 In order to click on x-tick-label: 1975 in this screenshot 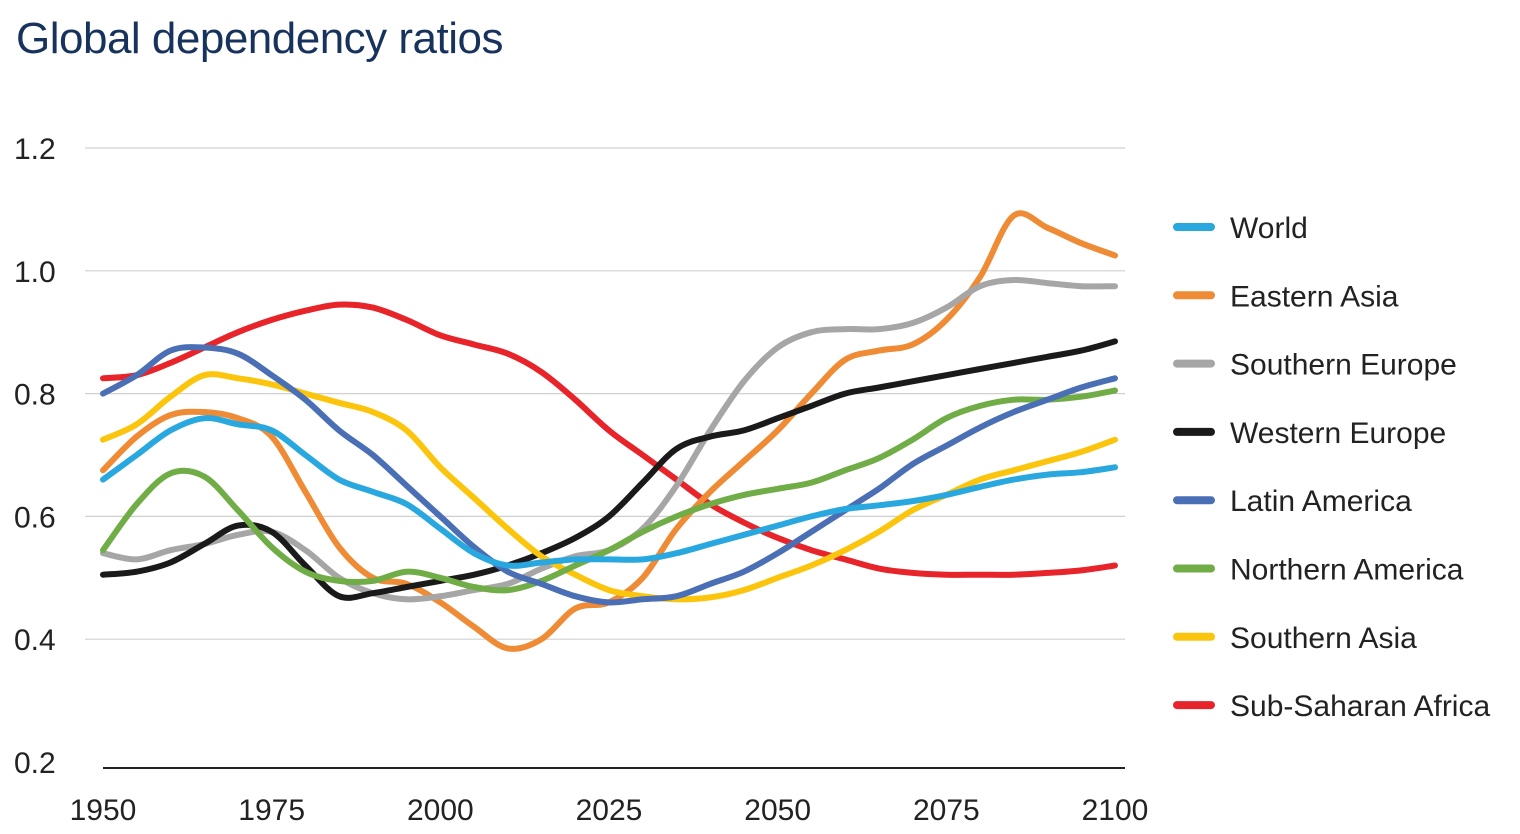, I will do `click(271, 810)`.